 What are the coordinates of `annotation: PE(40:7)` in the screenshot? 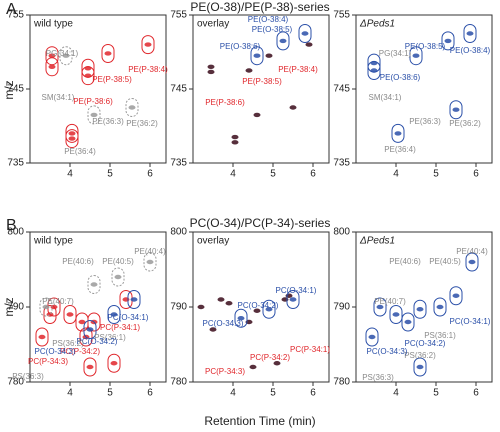 It's located at (390, 301).